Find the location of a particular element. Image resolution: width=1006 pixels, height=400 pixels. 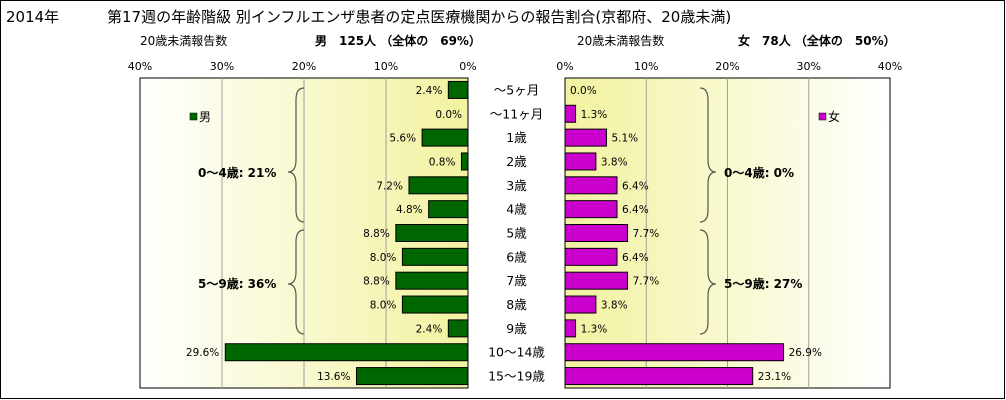

category-label: 8歳 is located at coordinates (516, 304).